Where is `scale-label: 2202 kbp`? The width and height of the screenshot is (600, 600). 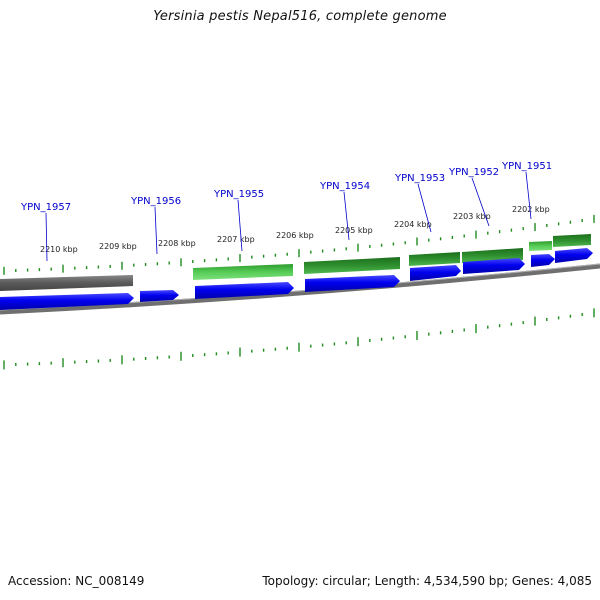 scale-label: 2202 kbp is located at coordinates (531, 209).